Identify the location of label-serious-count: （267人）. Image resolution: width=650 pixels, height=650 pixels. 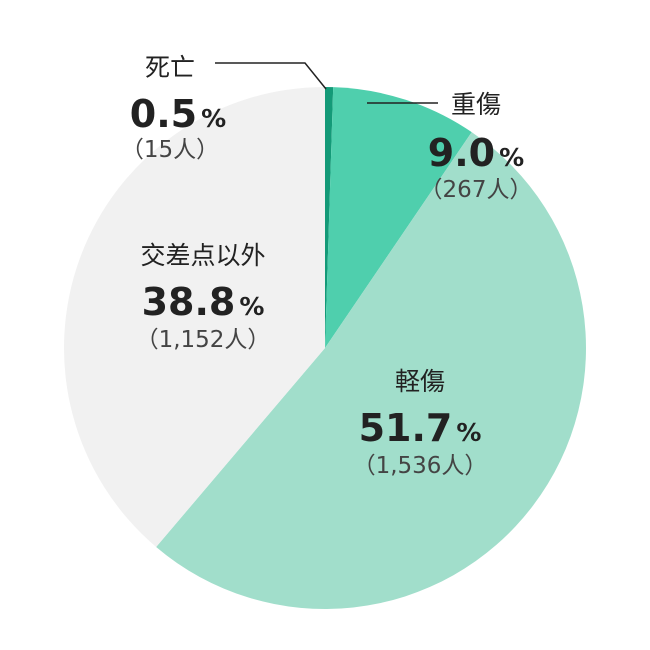
(476, 190).